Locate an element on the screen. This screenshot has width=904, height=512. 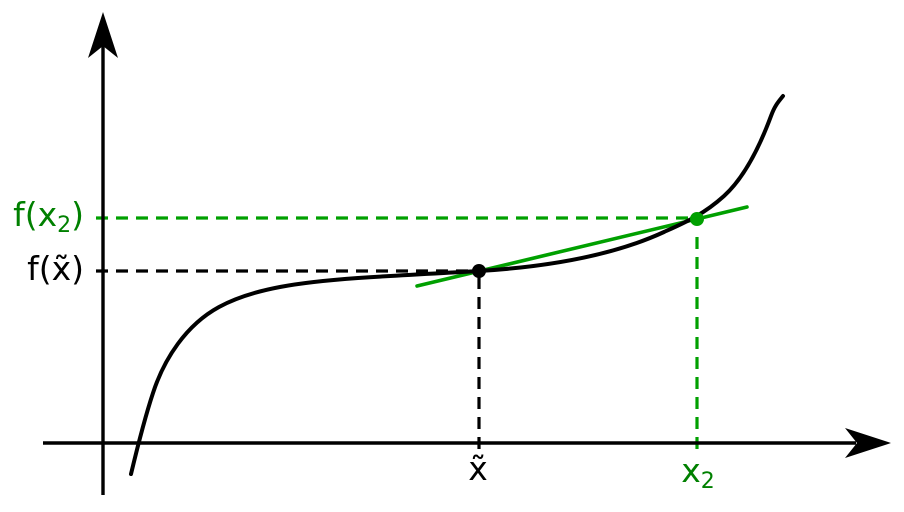
x-axis-arrowhead-icon is located at coordinates (868, 443).